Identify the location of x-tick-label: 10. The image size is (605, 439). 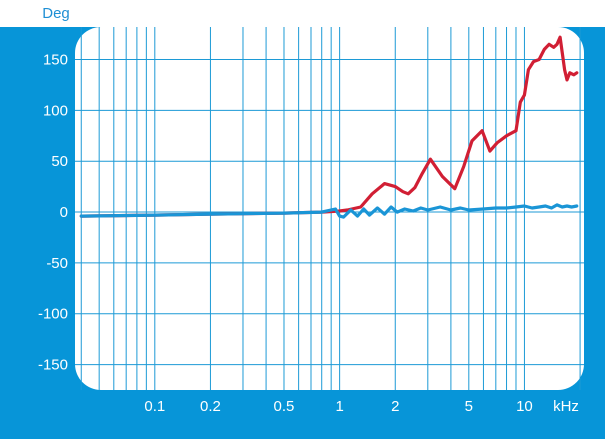
(524, 406).